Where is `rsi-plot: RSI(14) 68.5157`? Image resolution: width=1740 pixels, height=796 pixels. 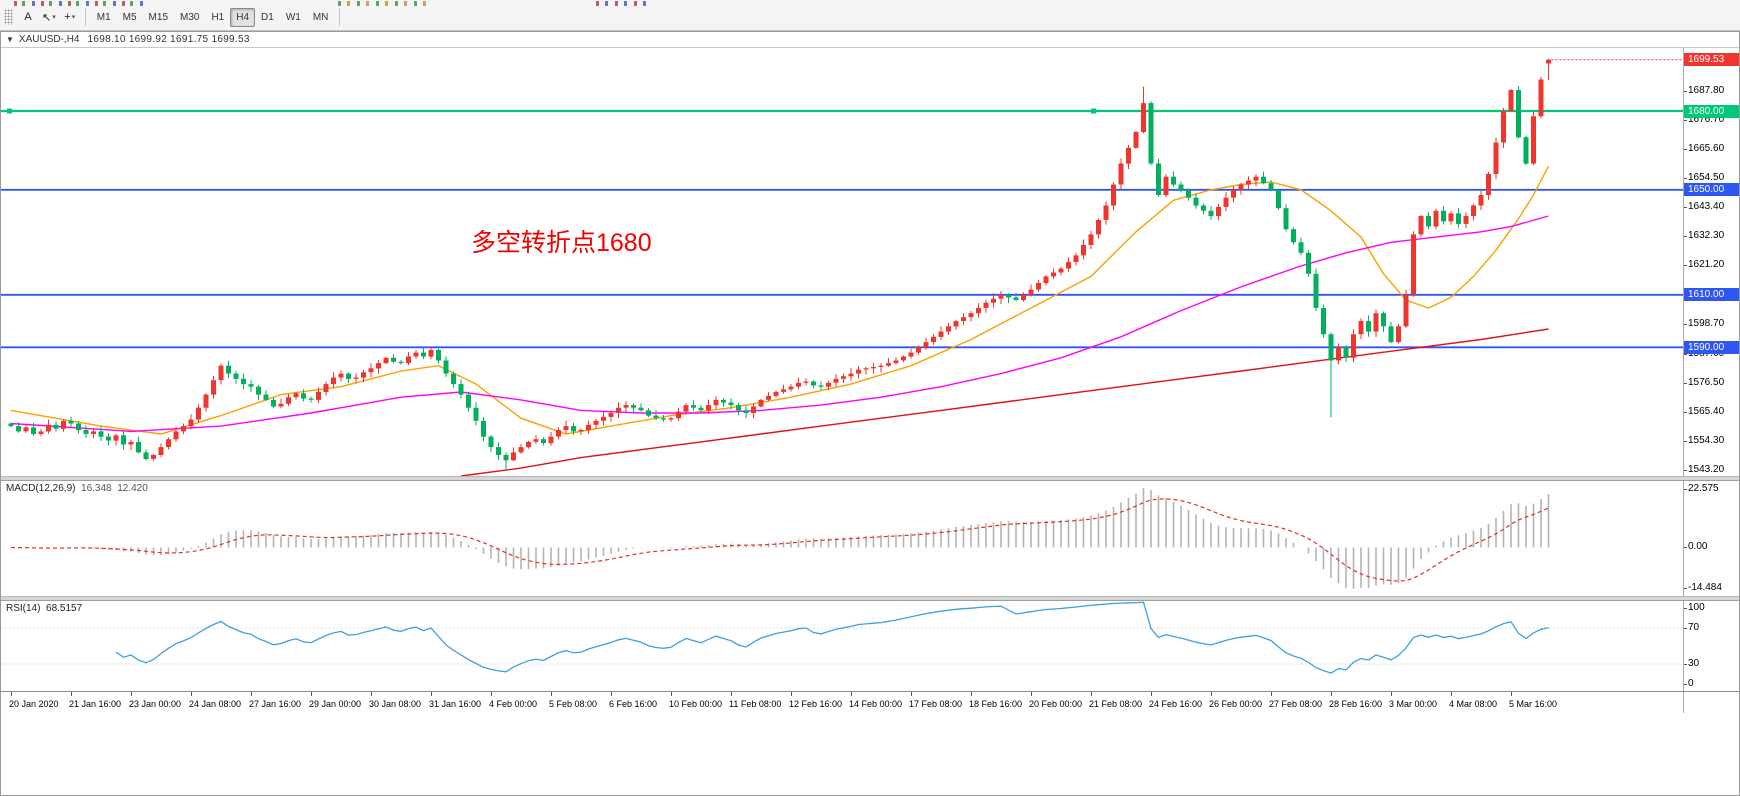 rsi-plot: RSI(14) 68.5157 is located at coordinates (842, 646).